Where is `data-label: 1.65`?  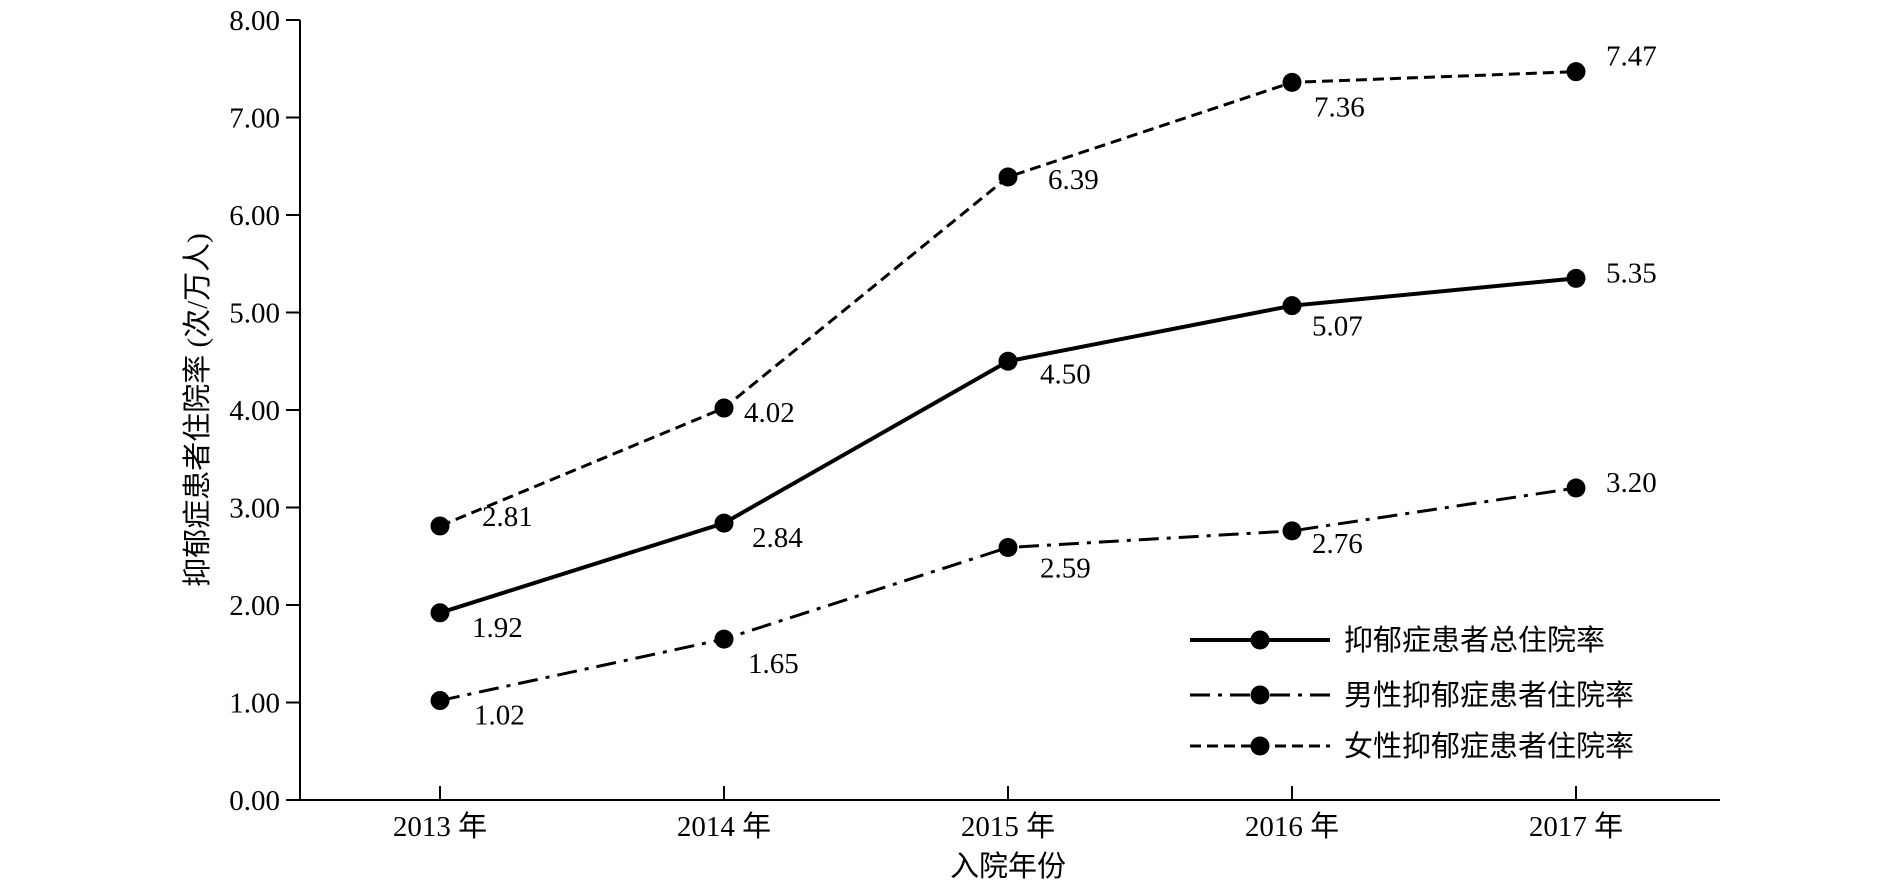 data-label: 1.65 is located at coordinates (773, 664).